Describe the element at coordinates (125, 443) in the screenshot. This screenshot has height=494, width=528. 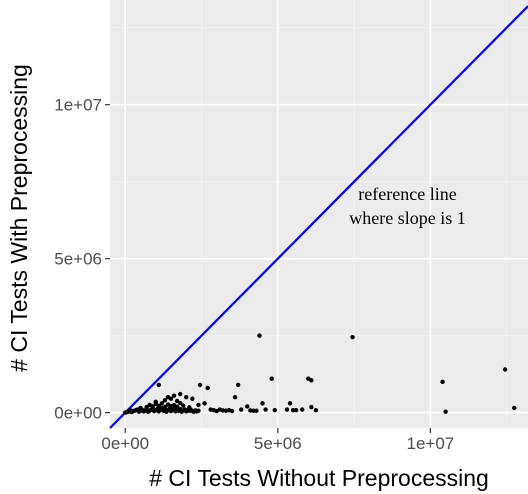
I see `x-tick-label: 0e+00` at that location.